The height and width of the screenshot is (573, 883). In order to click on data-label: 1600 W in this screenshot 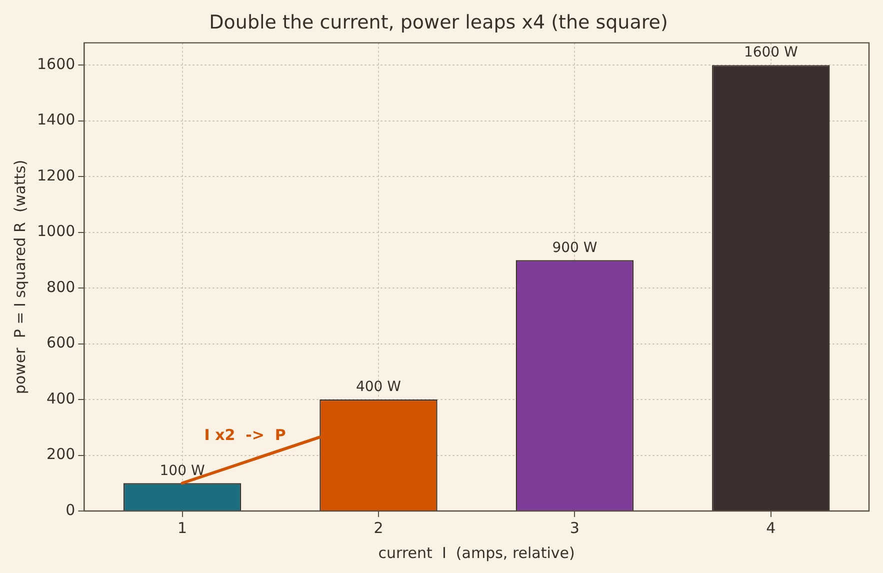, I will do `click(771, 52)`.